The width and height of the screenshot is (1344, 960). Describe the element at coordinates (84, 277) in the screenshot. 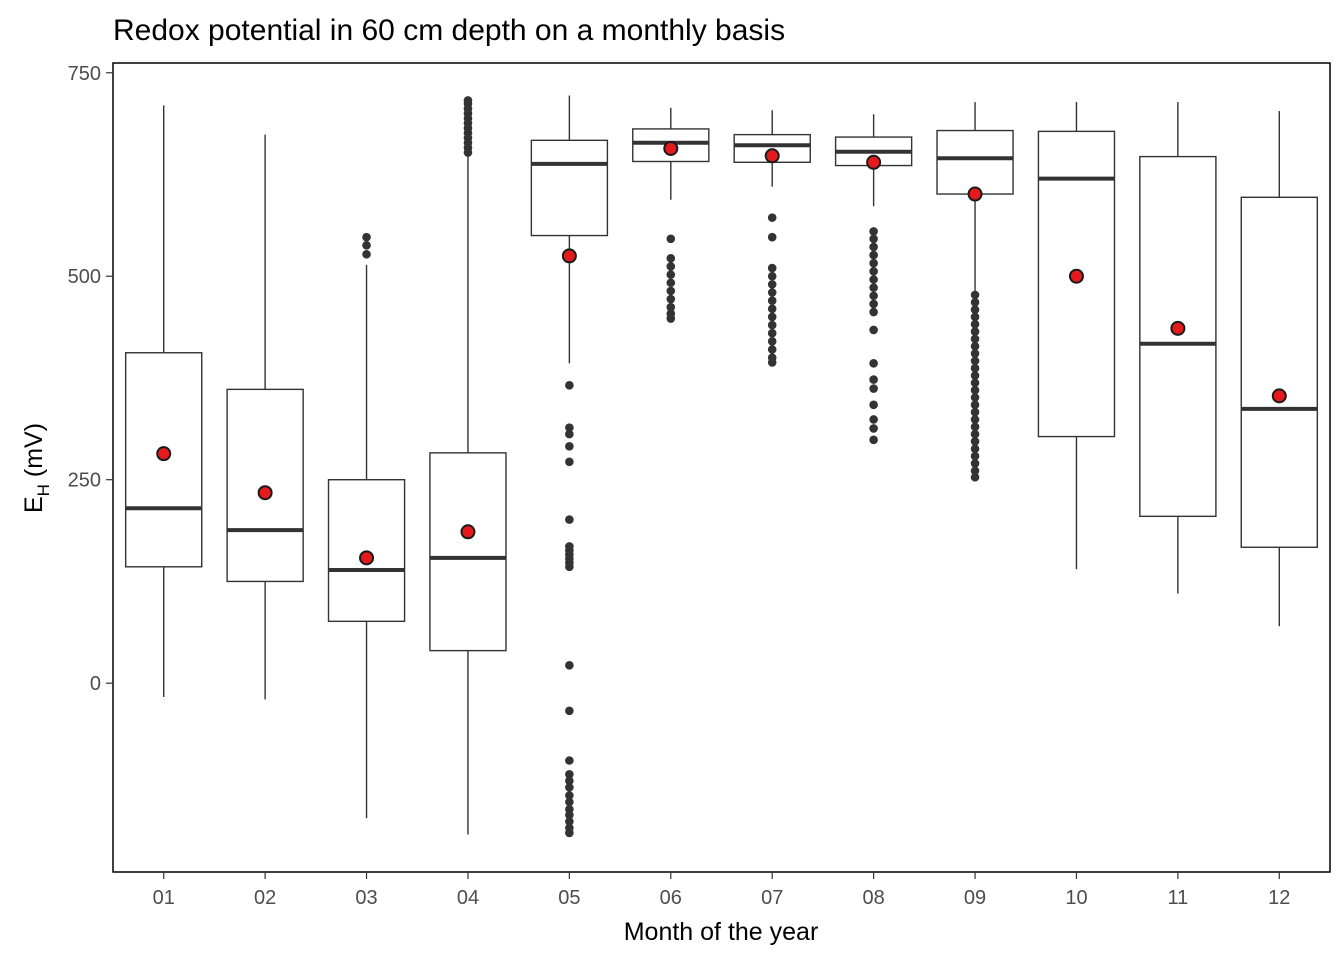

I see `y-tick-label: 500` at that location.